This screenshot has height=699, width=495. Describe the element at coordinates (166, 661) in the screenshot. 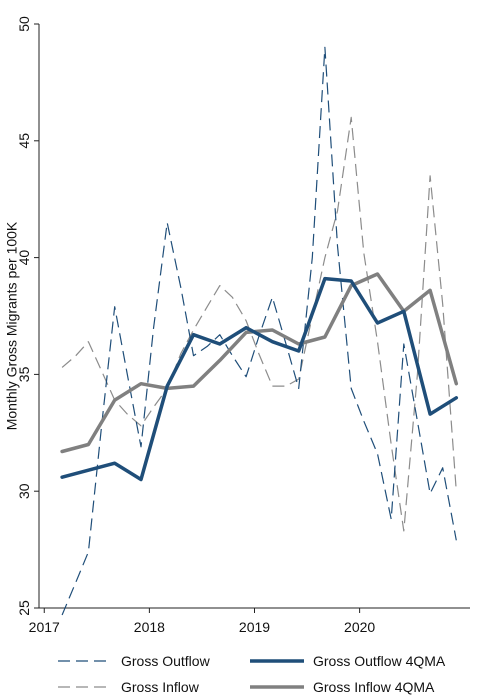

I see `legend-label: Gross Outflow` at that location.